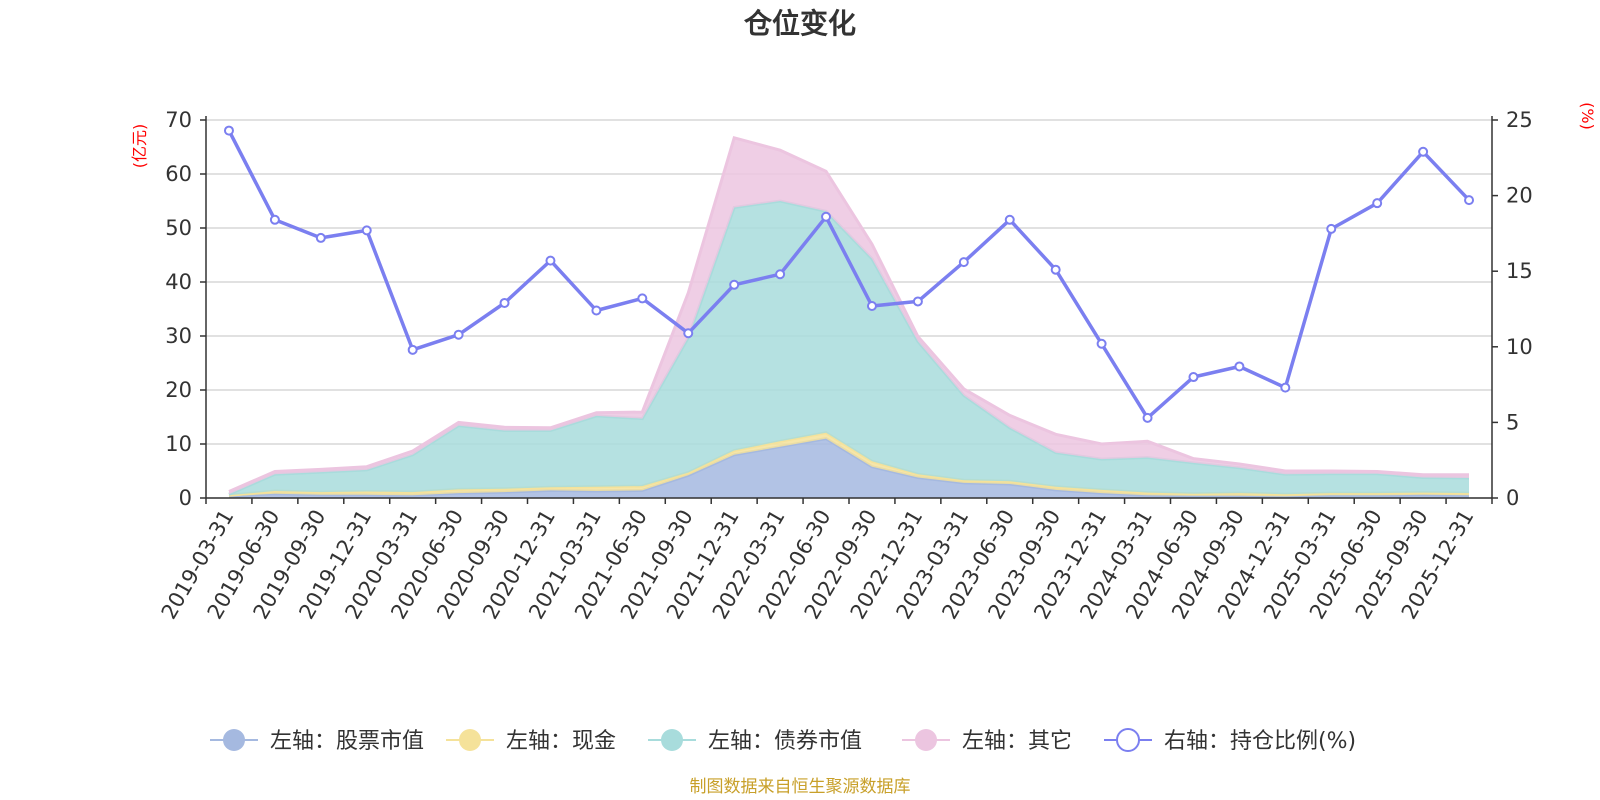  What do you see at coordinates (1017, 741) in the screenshot?
I see `legend-label: 左轴：其它` at bounding box center [1017, 741].